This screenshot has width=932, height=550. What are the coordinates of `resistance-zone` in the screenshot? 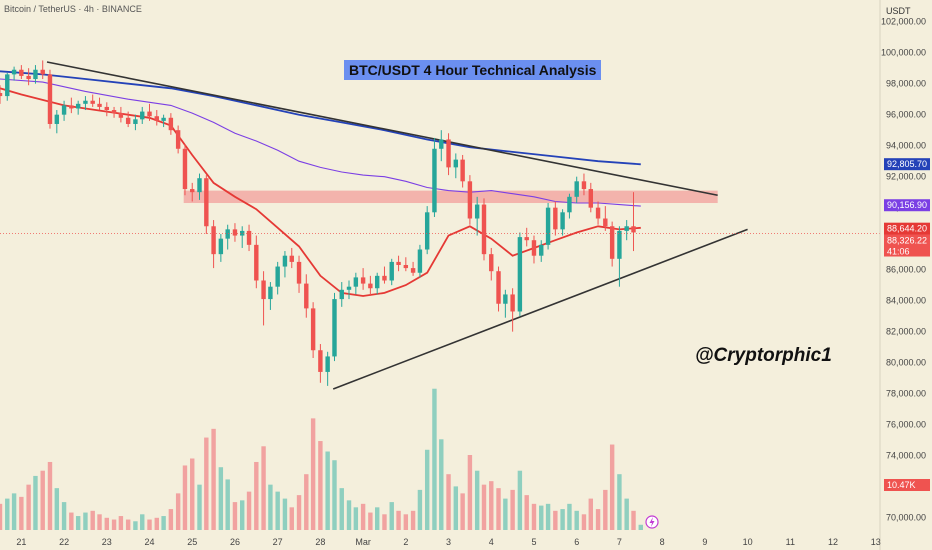 It's located at (450, 197).